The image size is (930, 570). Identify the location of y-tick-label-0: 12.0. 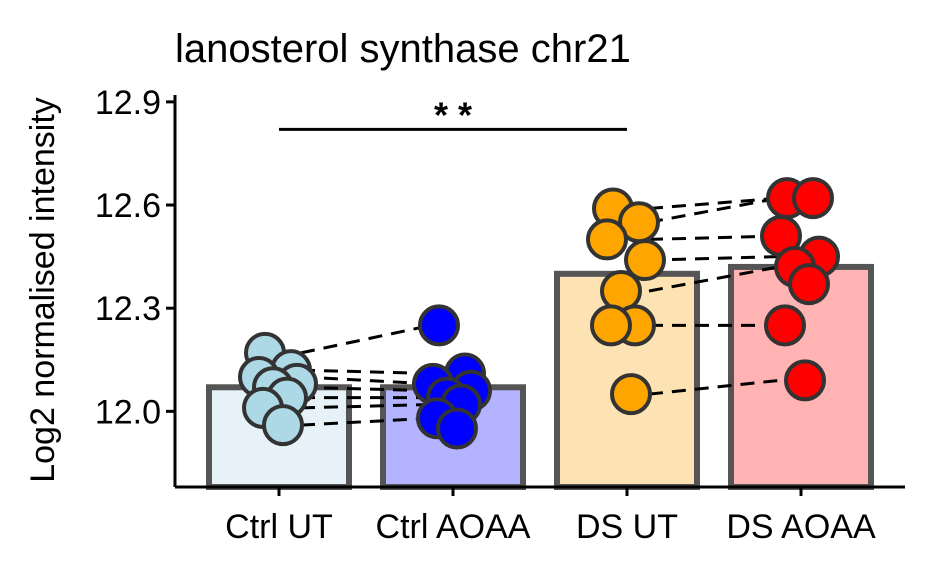
(128, 412).